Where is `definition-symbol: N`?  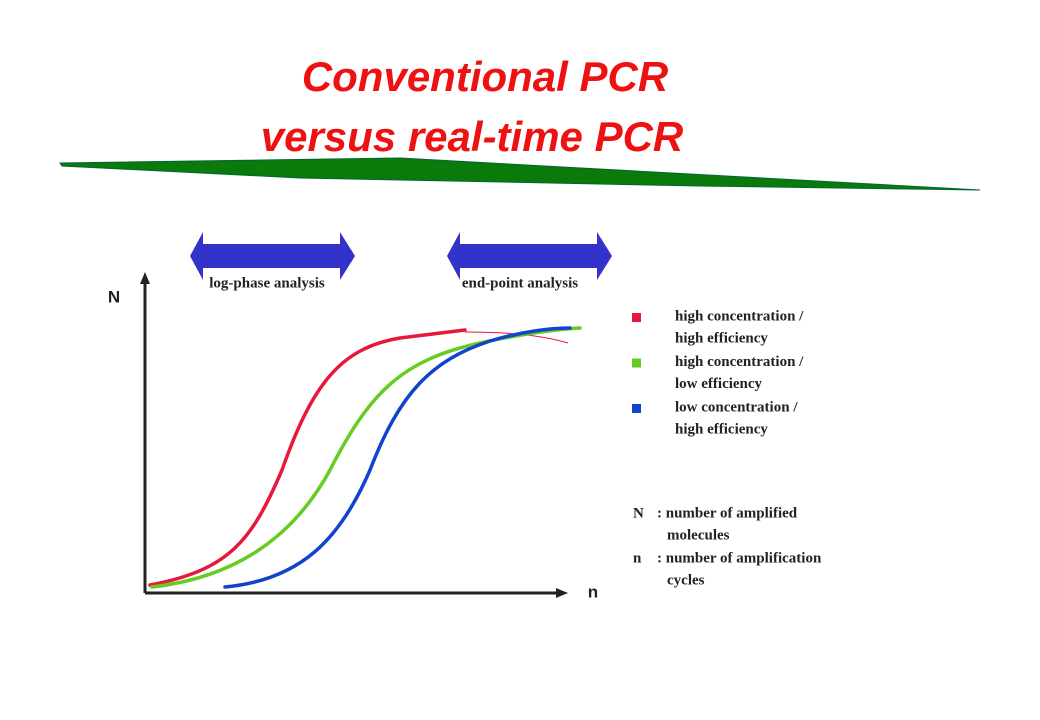 definition-symbol: N is located at coordinates (638, 513).